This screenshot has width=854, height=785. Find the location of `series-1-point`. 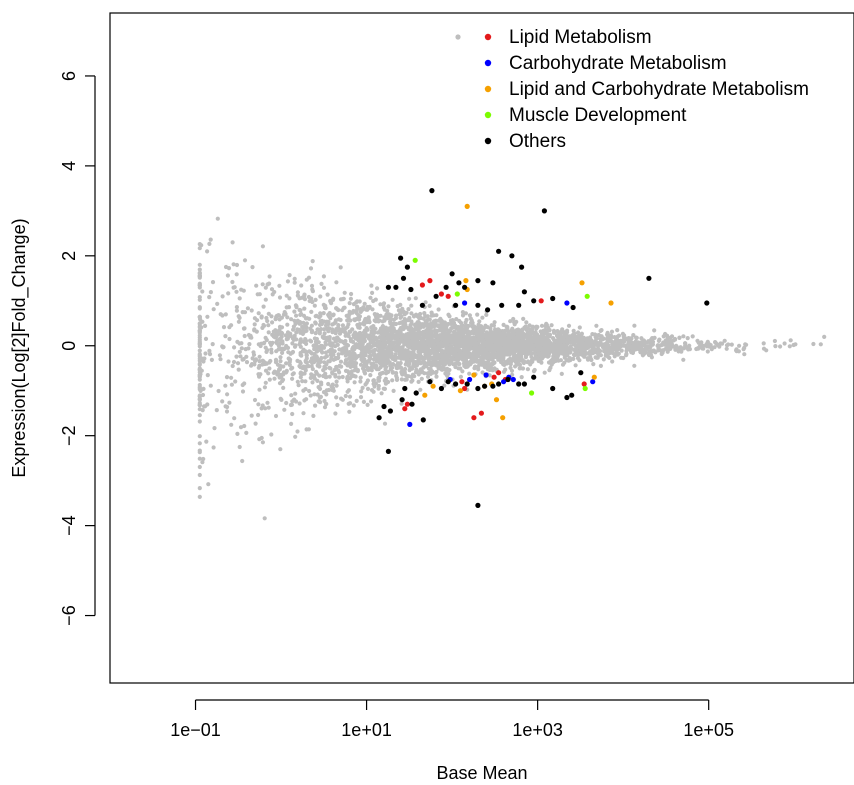

series-1-point is located at coordinates (486, 375).